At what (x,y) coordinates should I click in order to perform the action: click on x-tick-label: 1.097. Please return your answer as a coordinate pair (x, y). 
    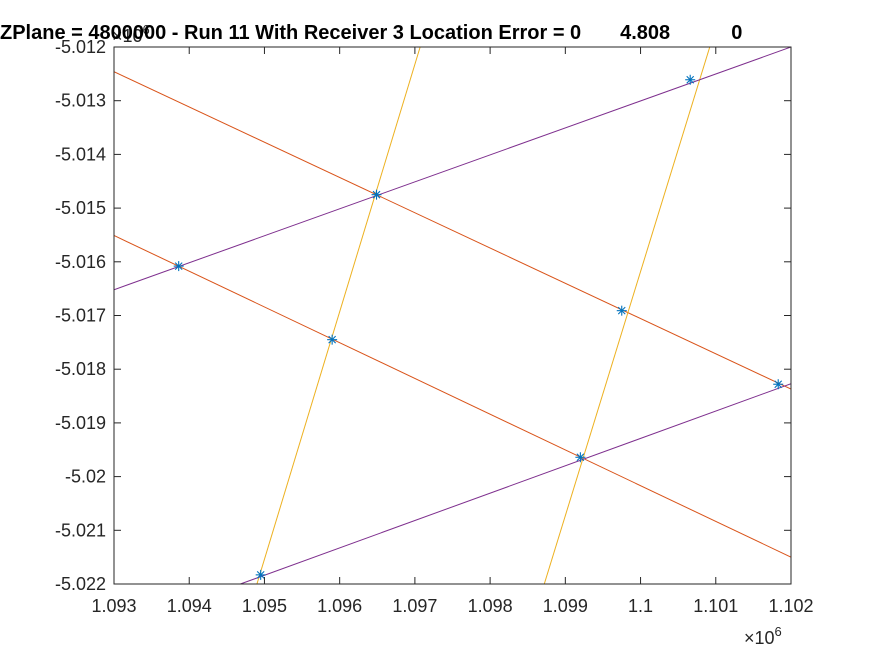
    Looking at the image, I should click on (414, 606).